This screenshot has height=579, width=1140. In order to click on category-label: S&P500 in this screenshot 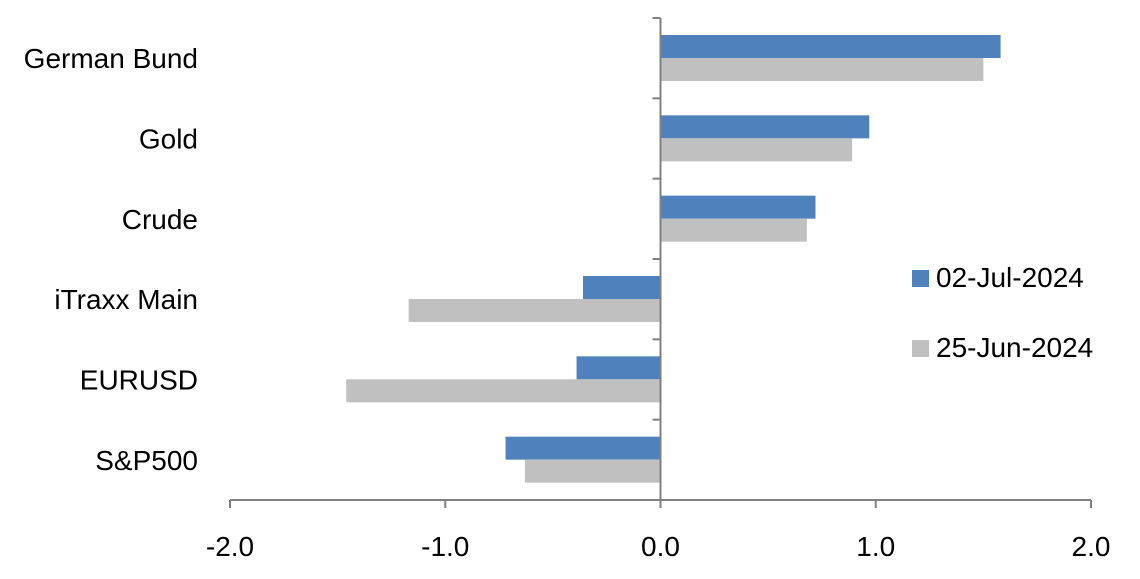, I will do `click(146, 460)`.